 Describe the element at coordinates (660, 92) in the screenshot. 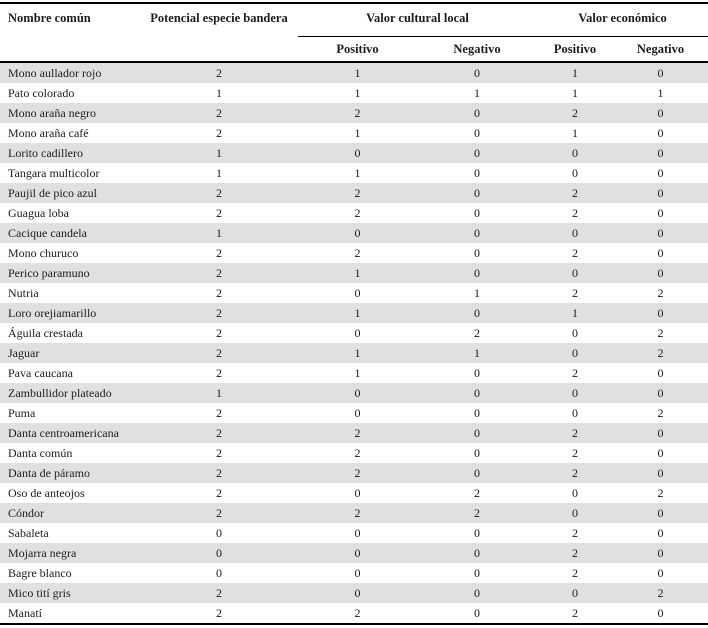

I see `cell-economic-negative: 1` at that location.